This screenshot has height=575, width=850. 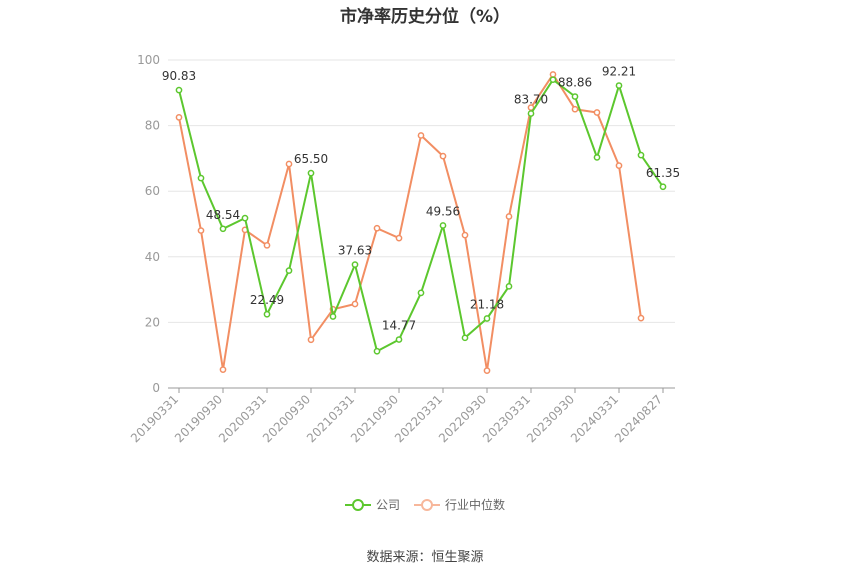 I want to click on legend-swatch-company, so click(x=357, y=505).